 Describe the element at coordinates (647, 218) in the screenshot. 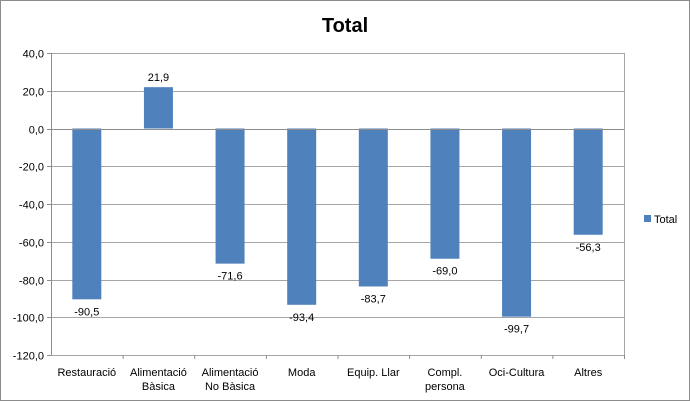

I see `legend-swatch` at that location.